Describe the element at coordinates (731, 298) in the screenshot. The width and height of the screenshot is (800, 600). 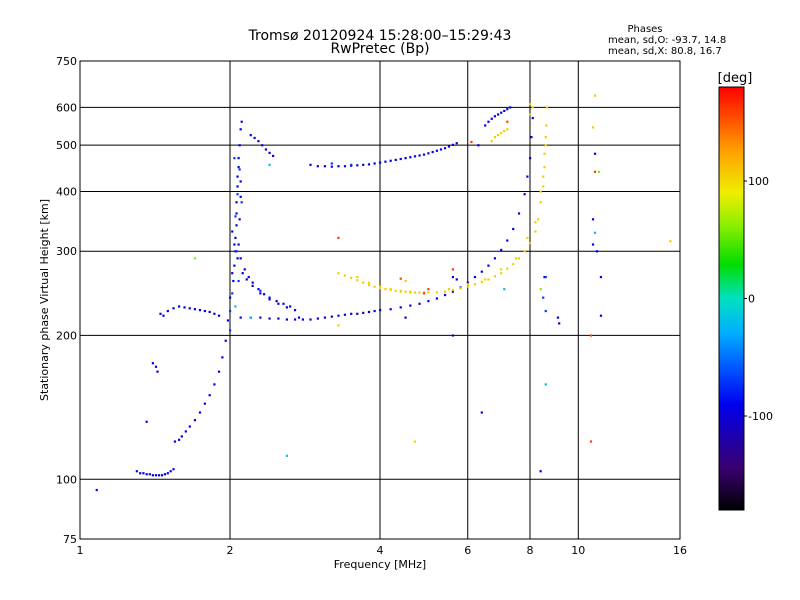
I see `colorbar-gradient` at that location.